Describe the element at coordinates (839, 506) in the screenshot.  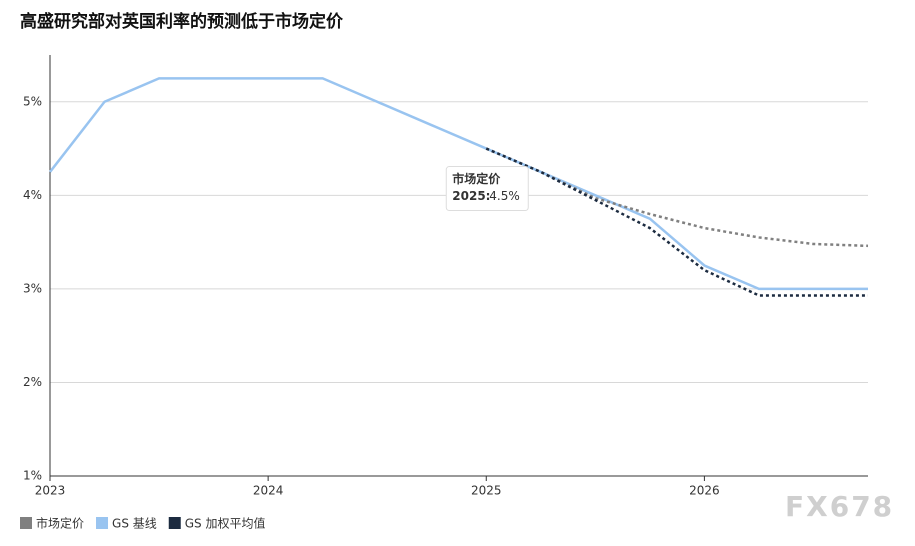
I see `watermark: FX678` at that location.